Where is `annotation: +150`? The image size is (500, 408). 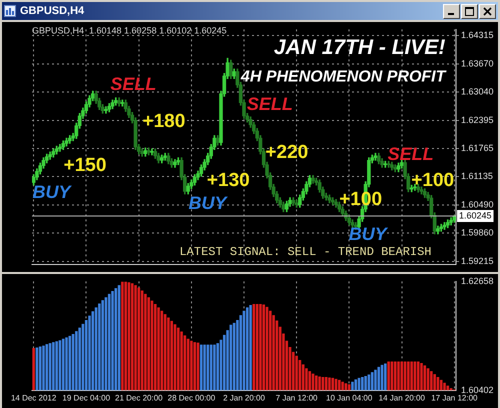 annotation: +150 is located at coordinates (85, 165).